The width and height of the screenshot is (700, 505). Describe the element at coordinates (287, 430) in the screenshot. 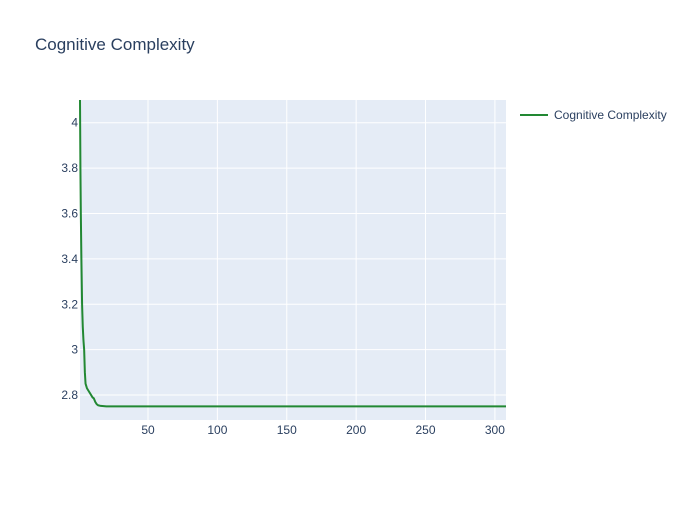

I see `x-tick-label: 150` at that location.